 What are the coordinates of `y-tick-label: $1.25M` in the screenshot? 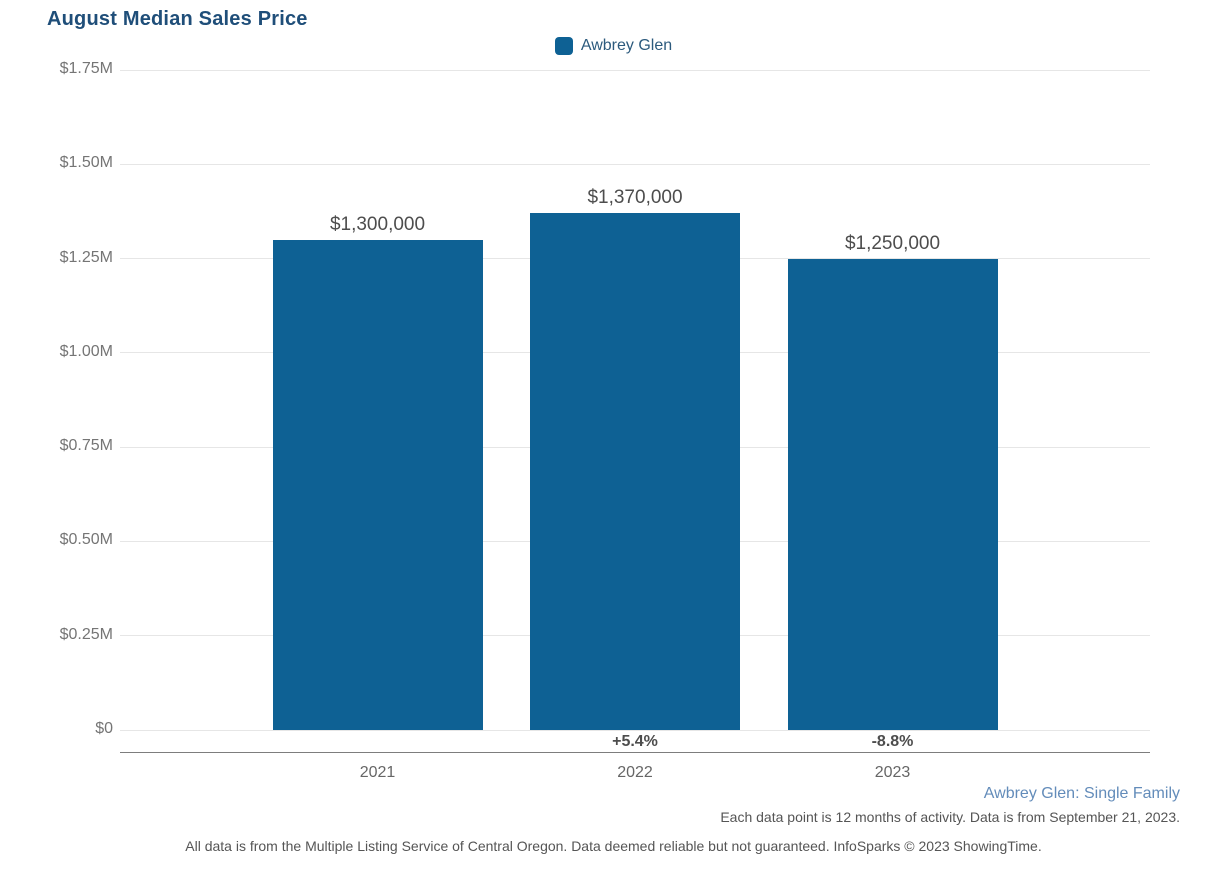 It's located at (86, 257).